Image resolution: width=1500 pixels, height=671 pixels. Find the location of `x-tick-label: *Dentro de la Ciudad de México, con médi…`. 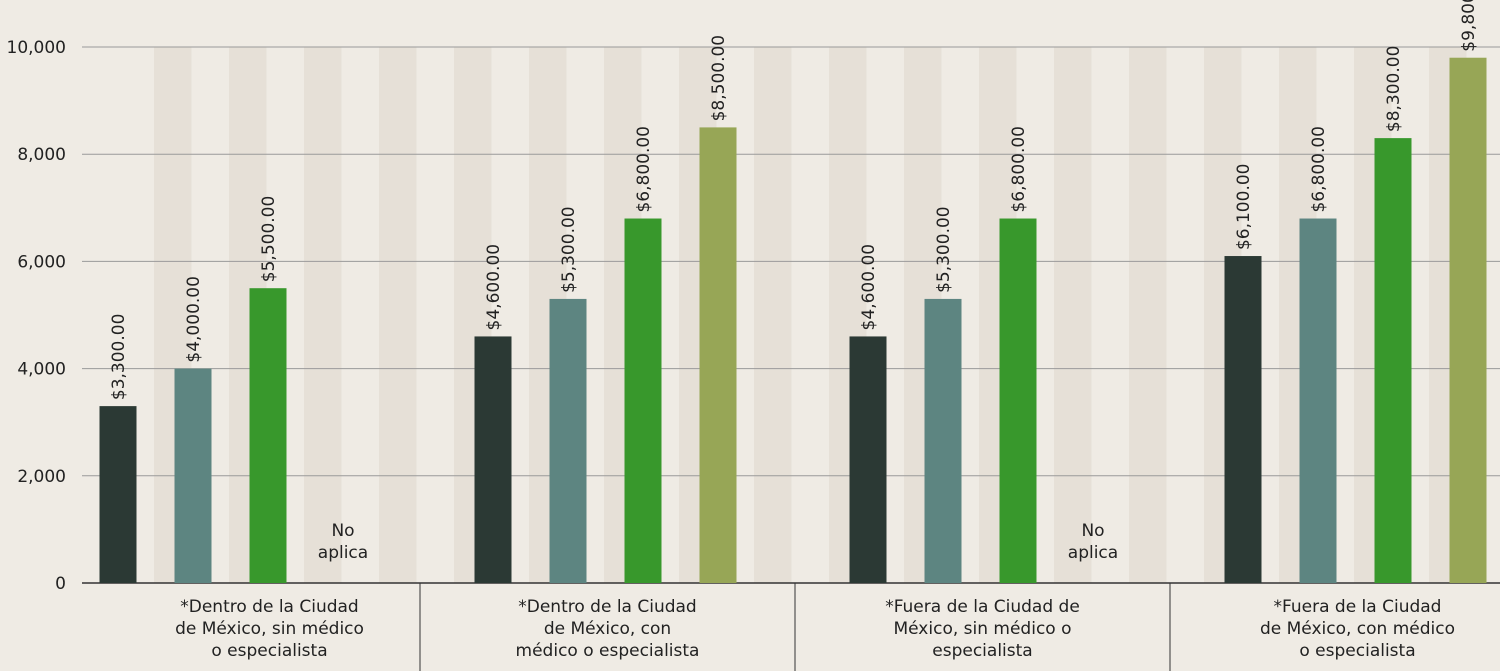

x-tick-label: *Dentro de la Ciudad de México, con médi… is located at coordinates (607, 629).